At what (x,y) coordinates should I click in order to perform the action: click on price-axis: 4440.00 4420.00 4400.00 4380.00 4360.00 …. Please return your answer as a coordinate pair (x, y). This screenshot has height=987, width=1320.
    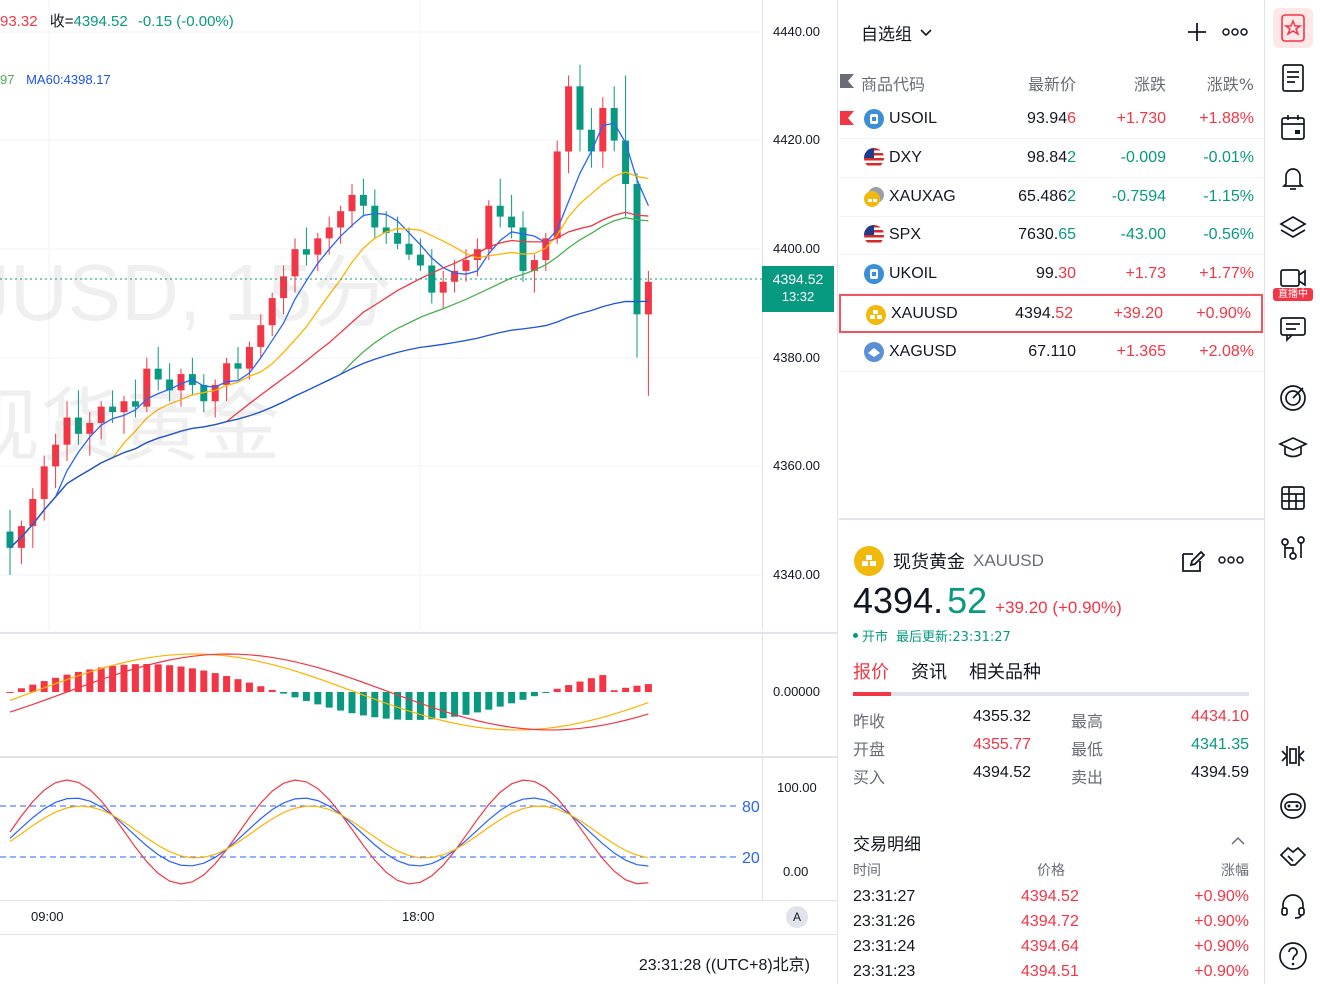
    Looking at the image, I should click on (800, 315).